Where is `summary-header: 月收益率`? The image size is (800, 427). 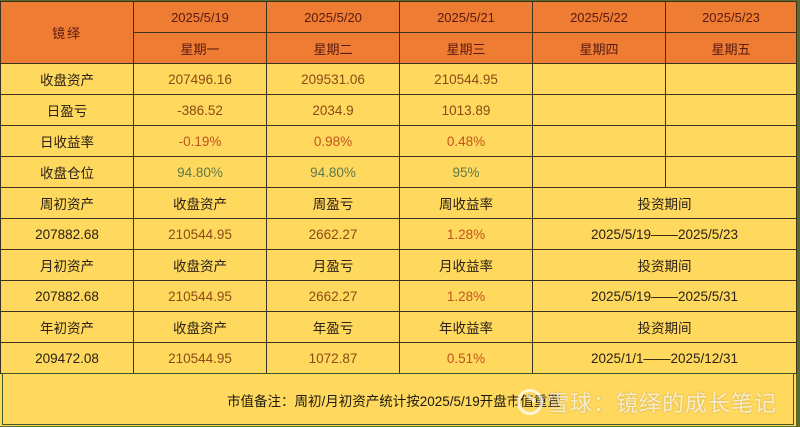
summary-header: 月收益率 is located at coordinates (466, 265).